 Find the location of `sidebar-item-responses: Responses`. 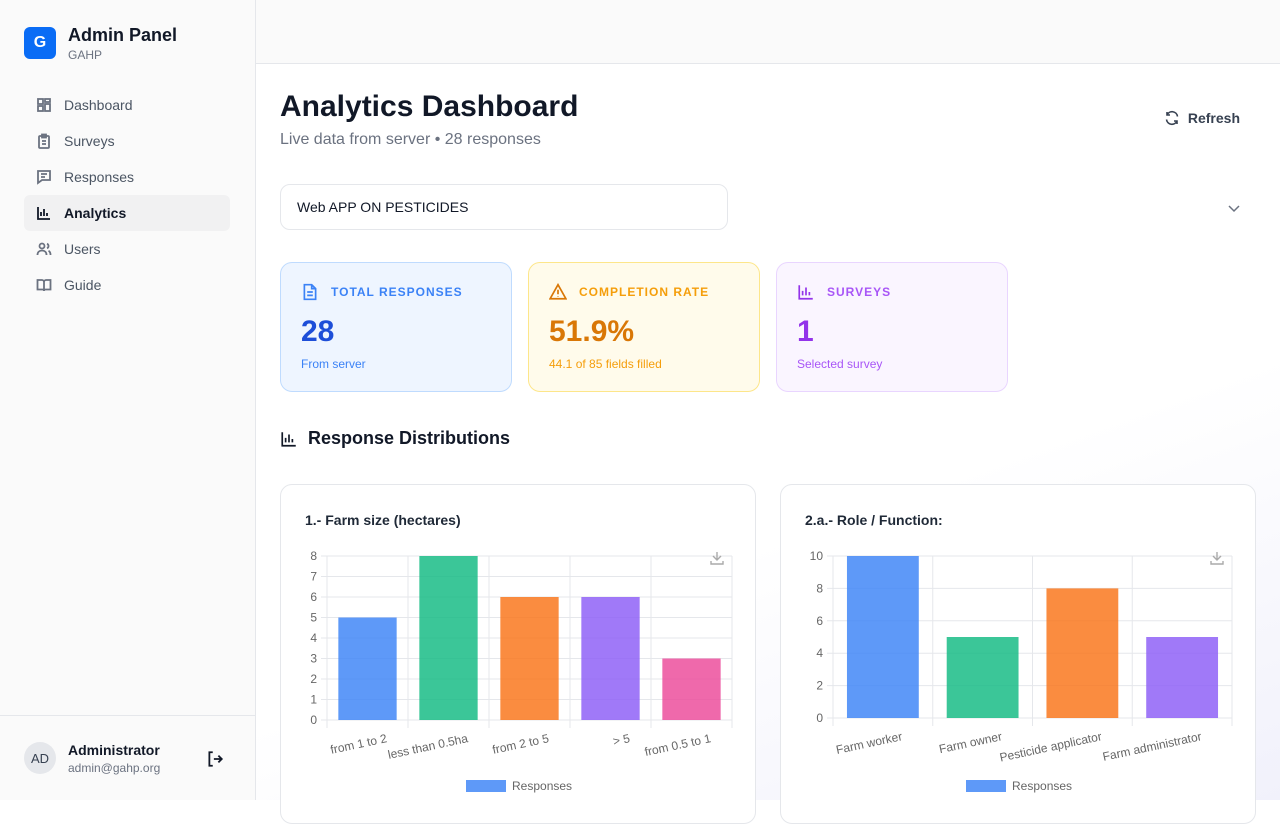

sidebar-item-responses: Responses is located at coordinates (127, 177).